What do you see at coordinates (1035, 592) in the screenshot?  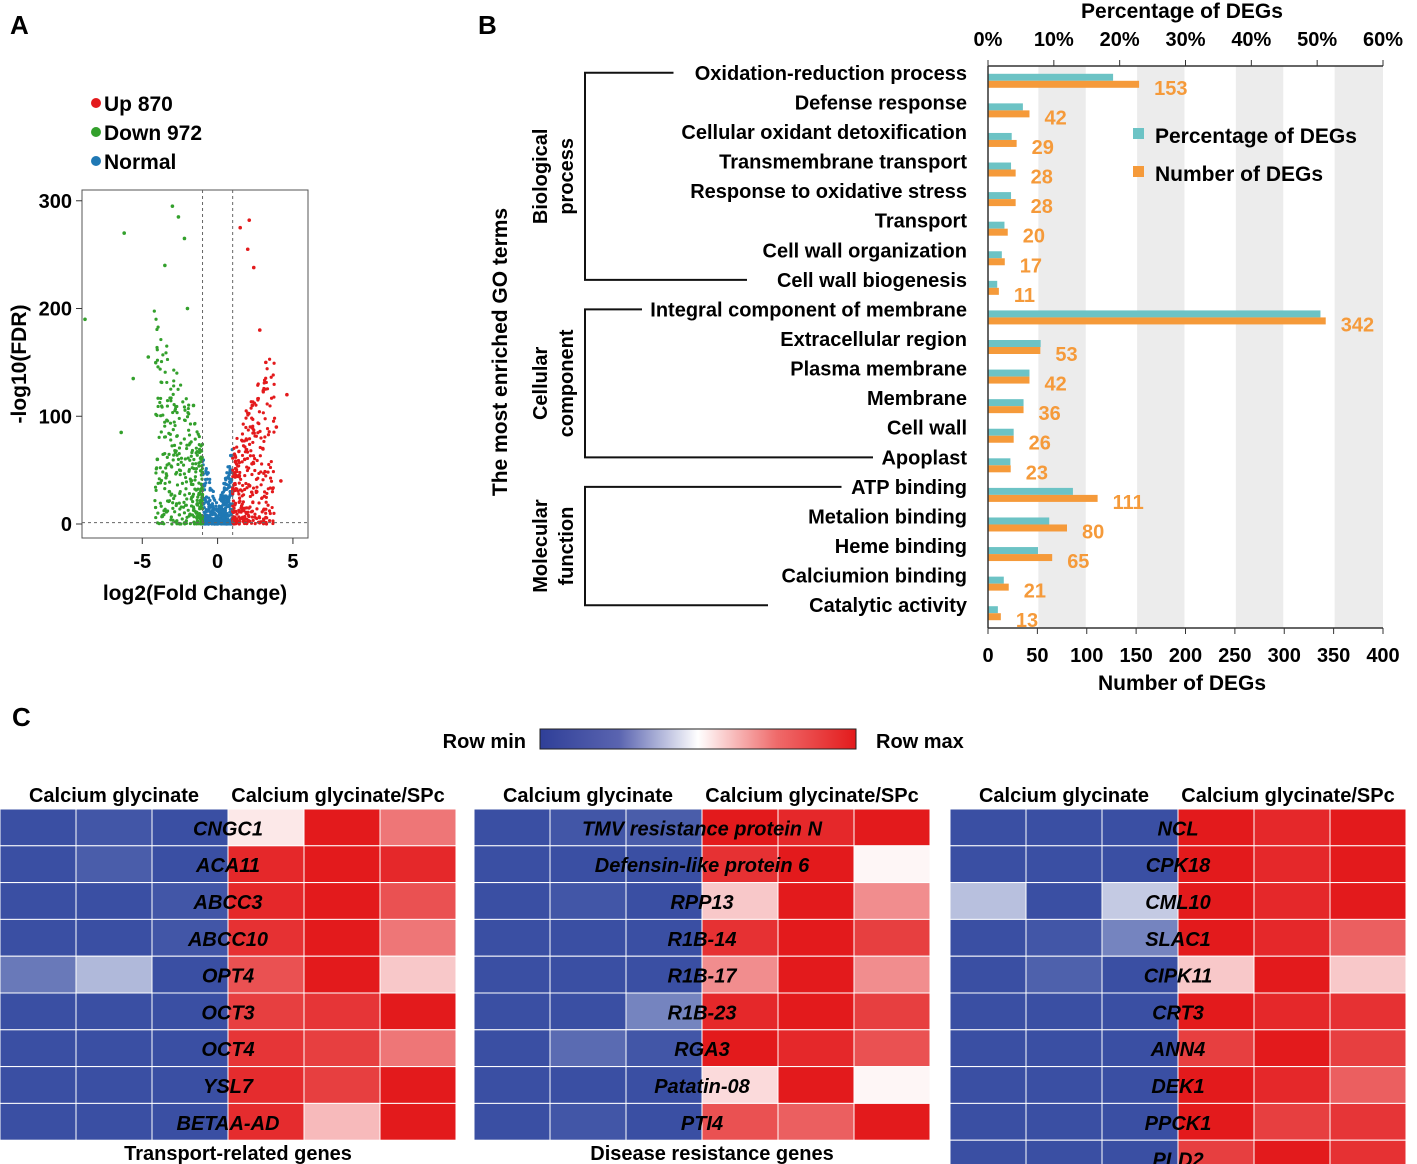 I see `go-bar-value-label: 21` at bounding box center [1035, 592].